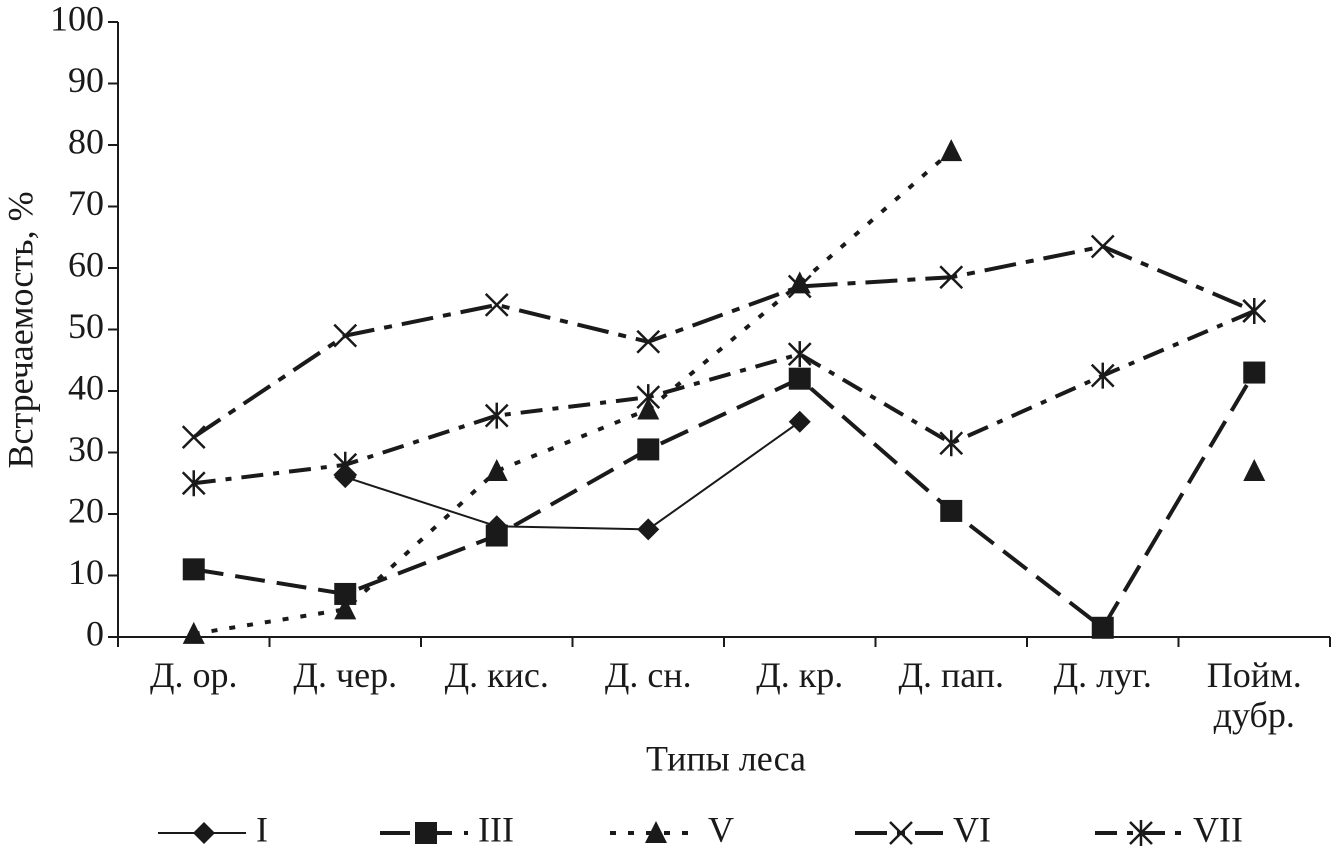 The image size is (1334, 861). What do you see at coordinates (86, 510) in the screenshot?
I see `y-tick-label: 20` at bounding box center [86, 510].